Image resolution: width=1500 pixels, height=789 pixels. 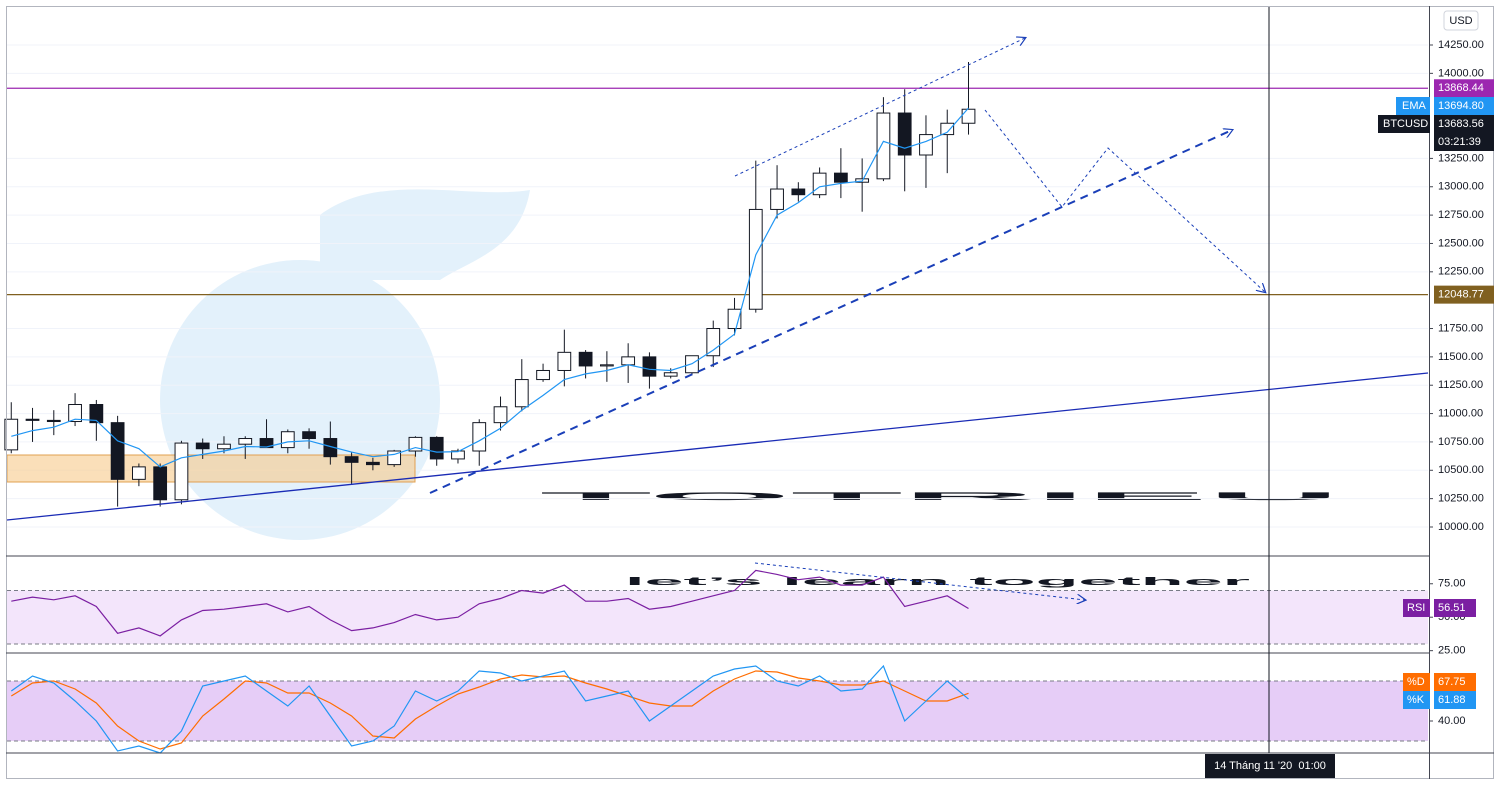 I want to click on y-tick-label: 10500.00, so click(x=1461, y=470).